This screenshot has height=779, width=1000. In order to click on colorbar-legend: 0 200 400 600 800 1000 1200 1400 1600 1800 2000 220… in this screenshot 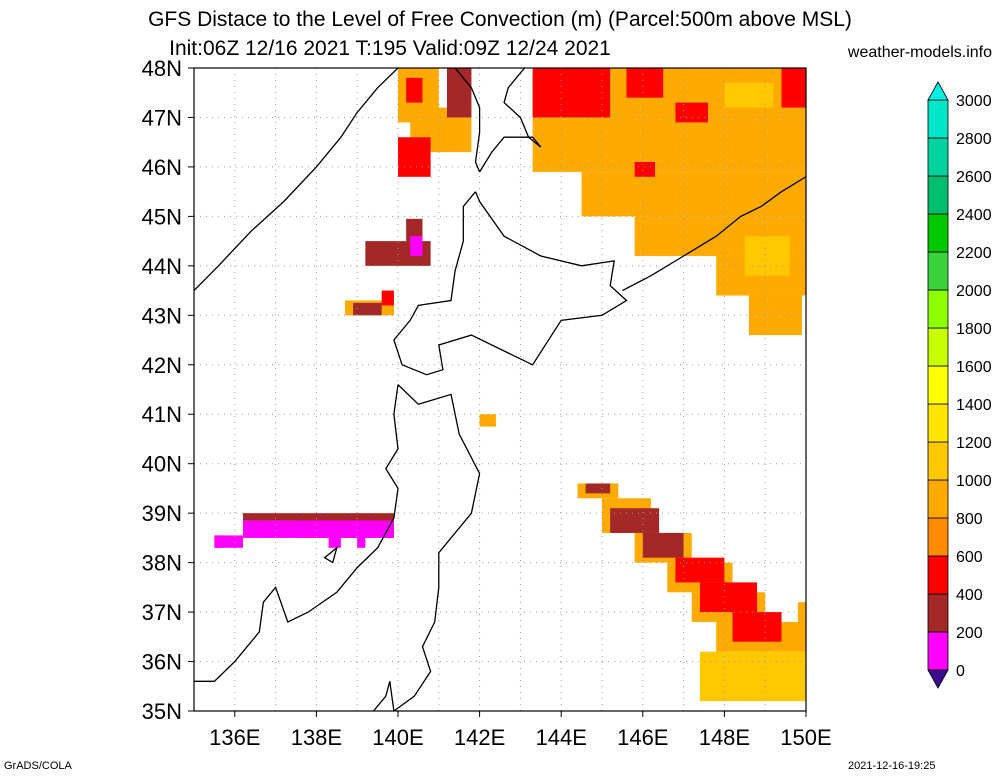, I will do `click(959, 385)`.